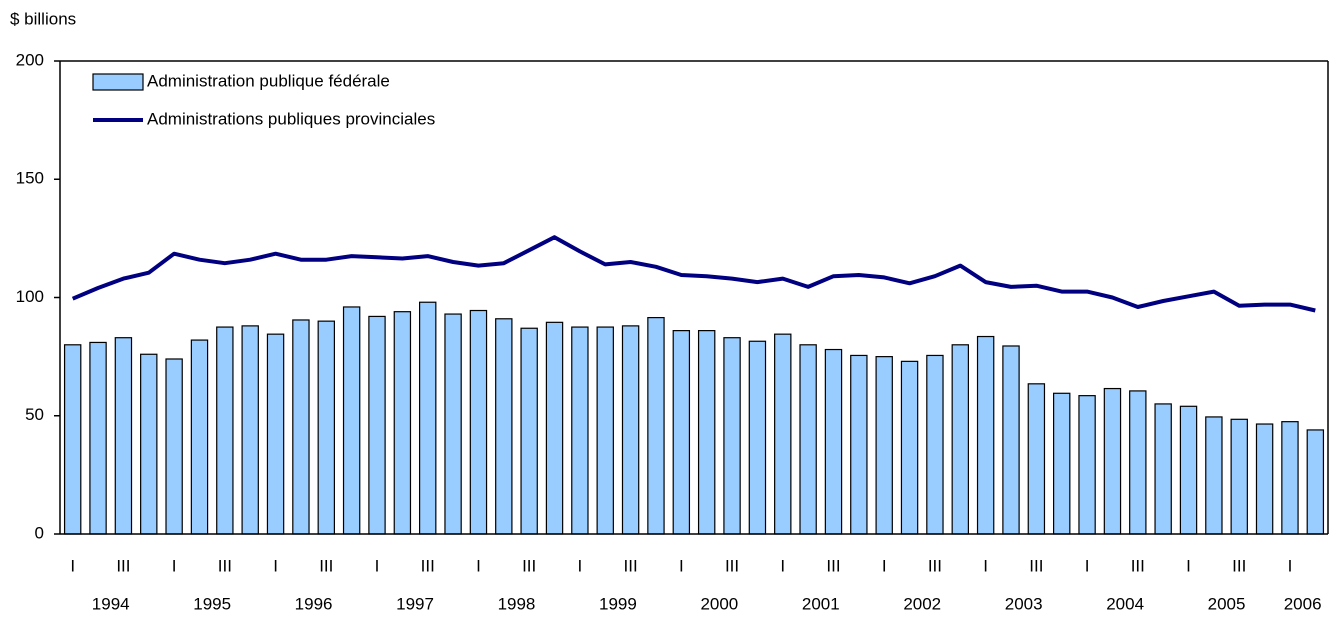  Describe the element at coordinates (268, 80) in the screenshot. I see `legend-label: Administration publique fédérale` at that location.